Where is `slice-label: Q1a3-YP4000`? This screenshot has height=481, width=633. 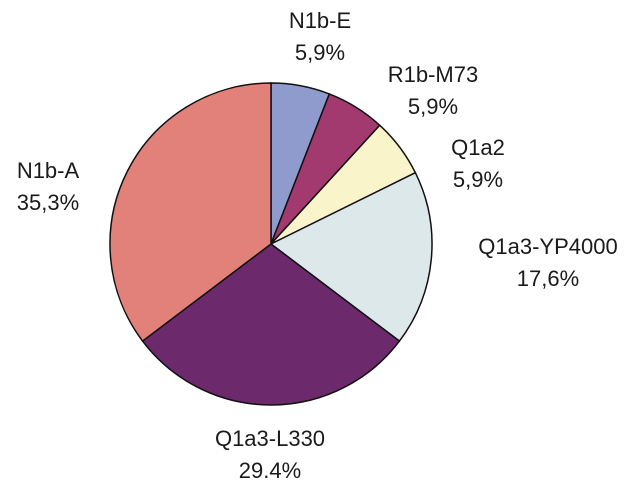 slice-label: Q1a3-YP4000 is located at coordinates (547, 246).